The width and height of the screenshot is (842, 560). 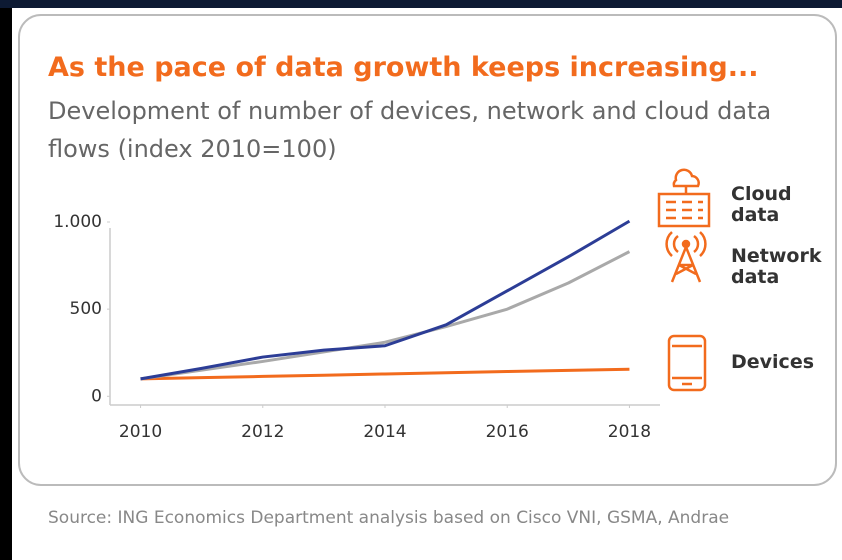 What do you see at coordinates (629, 432) in the screenshot?
I see `x-tick-label: 2018` at bounding box center [629, 432].